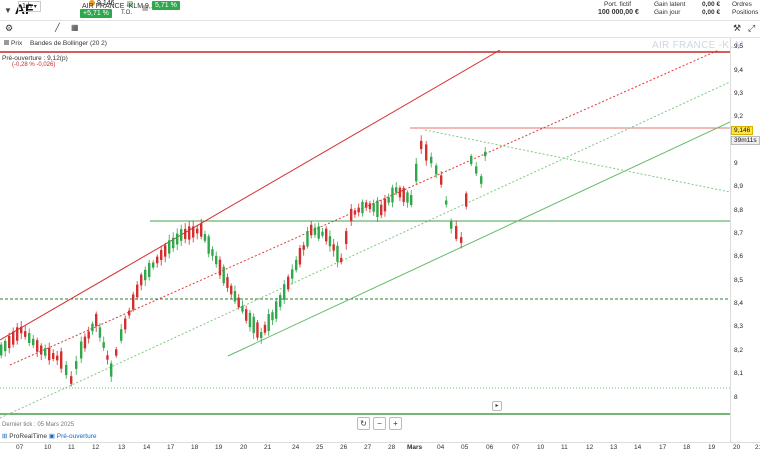 The image size is (760, 456). Describe the element at coordinates (745, 240) in the screenshot. I see `price-axis` at that location.